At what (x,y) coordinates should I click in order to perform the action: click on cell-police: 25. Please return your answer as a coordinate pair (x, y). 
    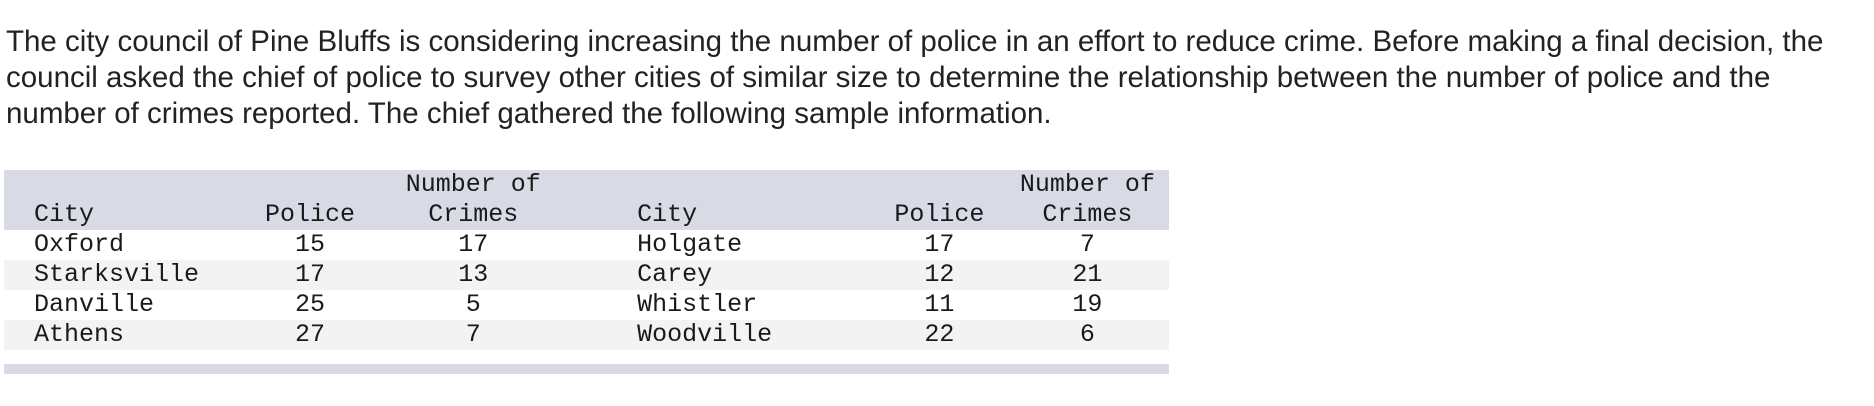
    Looking at the image, I should click on (310, 304).